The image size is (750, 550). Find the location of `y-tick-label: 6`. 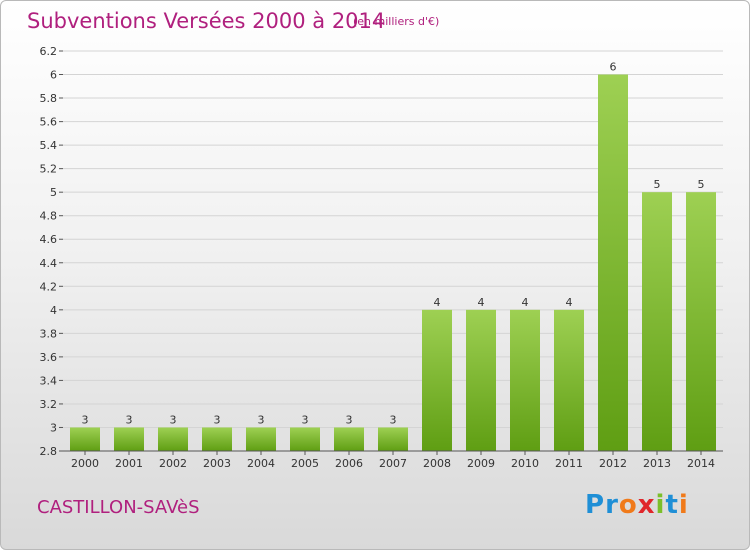

y-tick-label: 6 is located at coordinates (53, 75).